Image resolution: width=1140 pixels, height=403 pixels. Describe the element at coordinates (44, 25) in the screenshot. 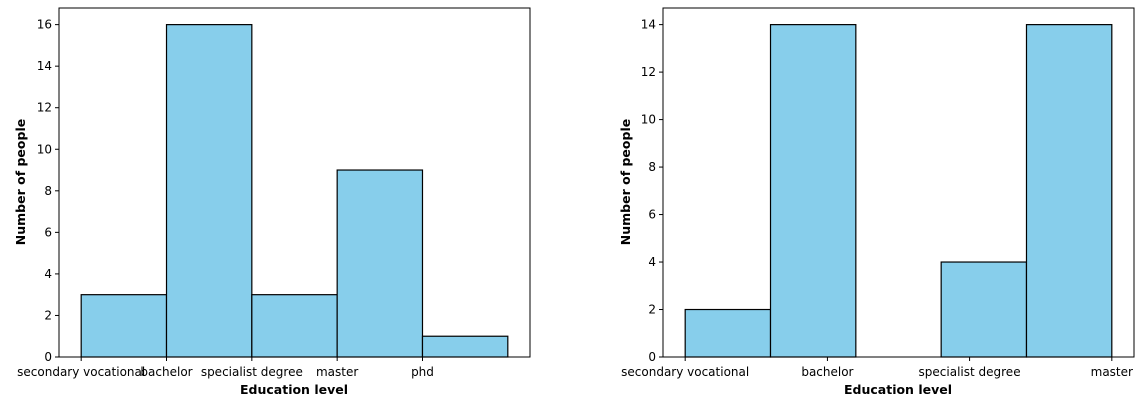

I see `y-tick-label: 16` at that location.